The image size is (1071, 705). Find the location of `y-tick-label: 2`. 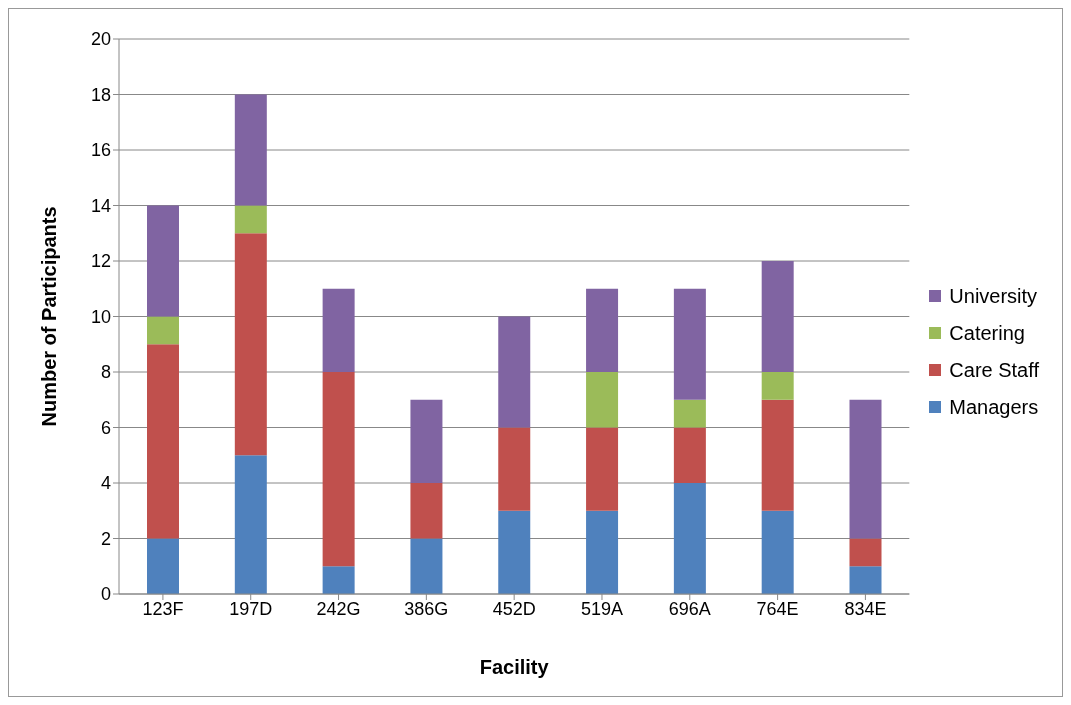

y-tick-label: 2 is located at coordinates (105, 538).